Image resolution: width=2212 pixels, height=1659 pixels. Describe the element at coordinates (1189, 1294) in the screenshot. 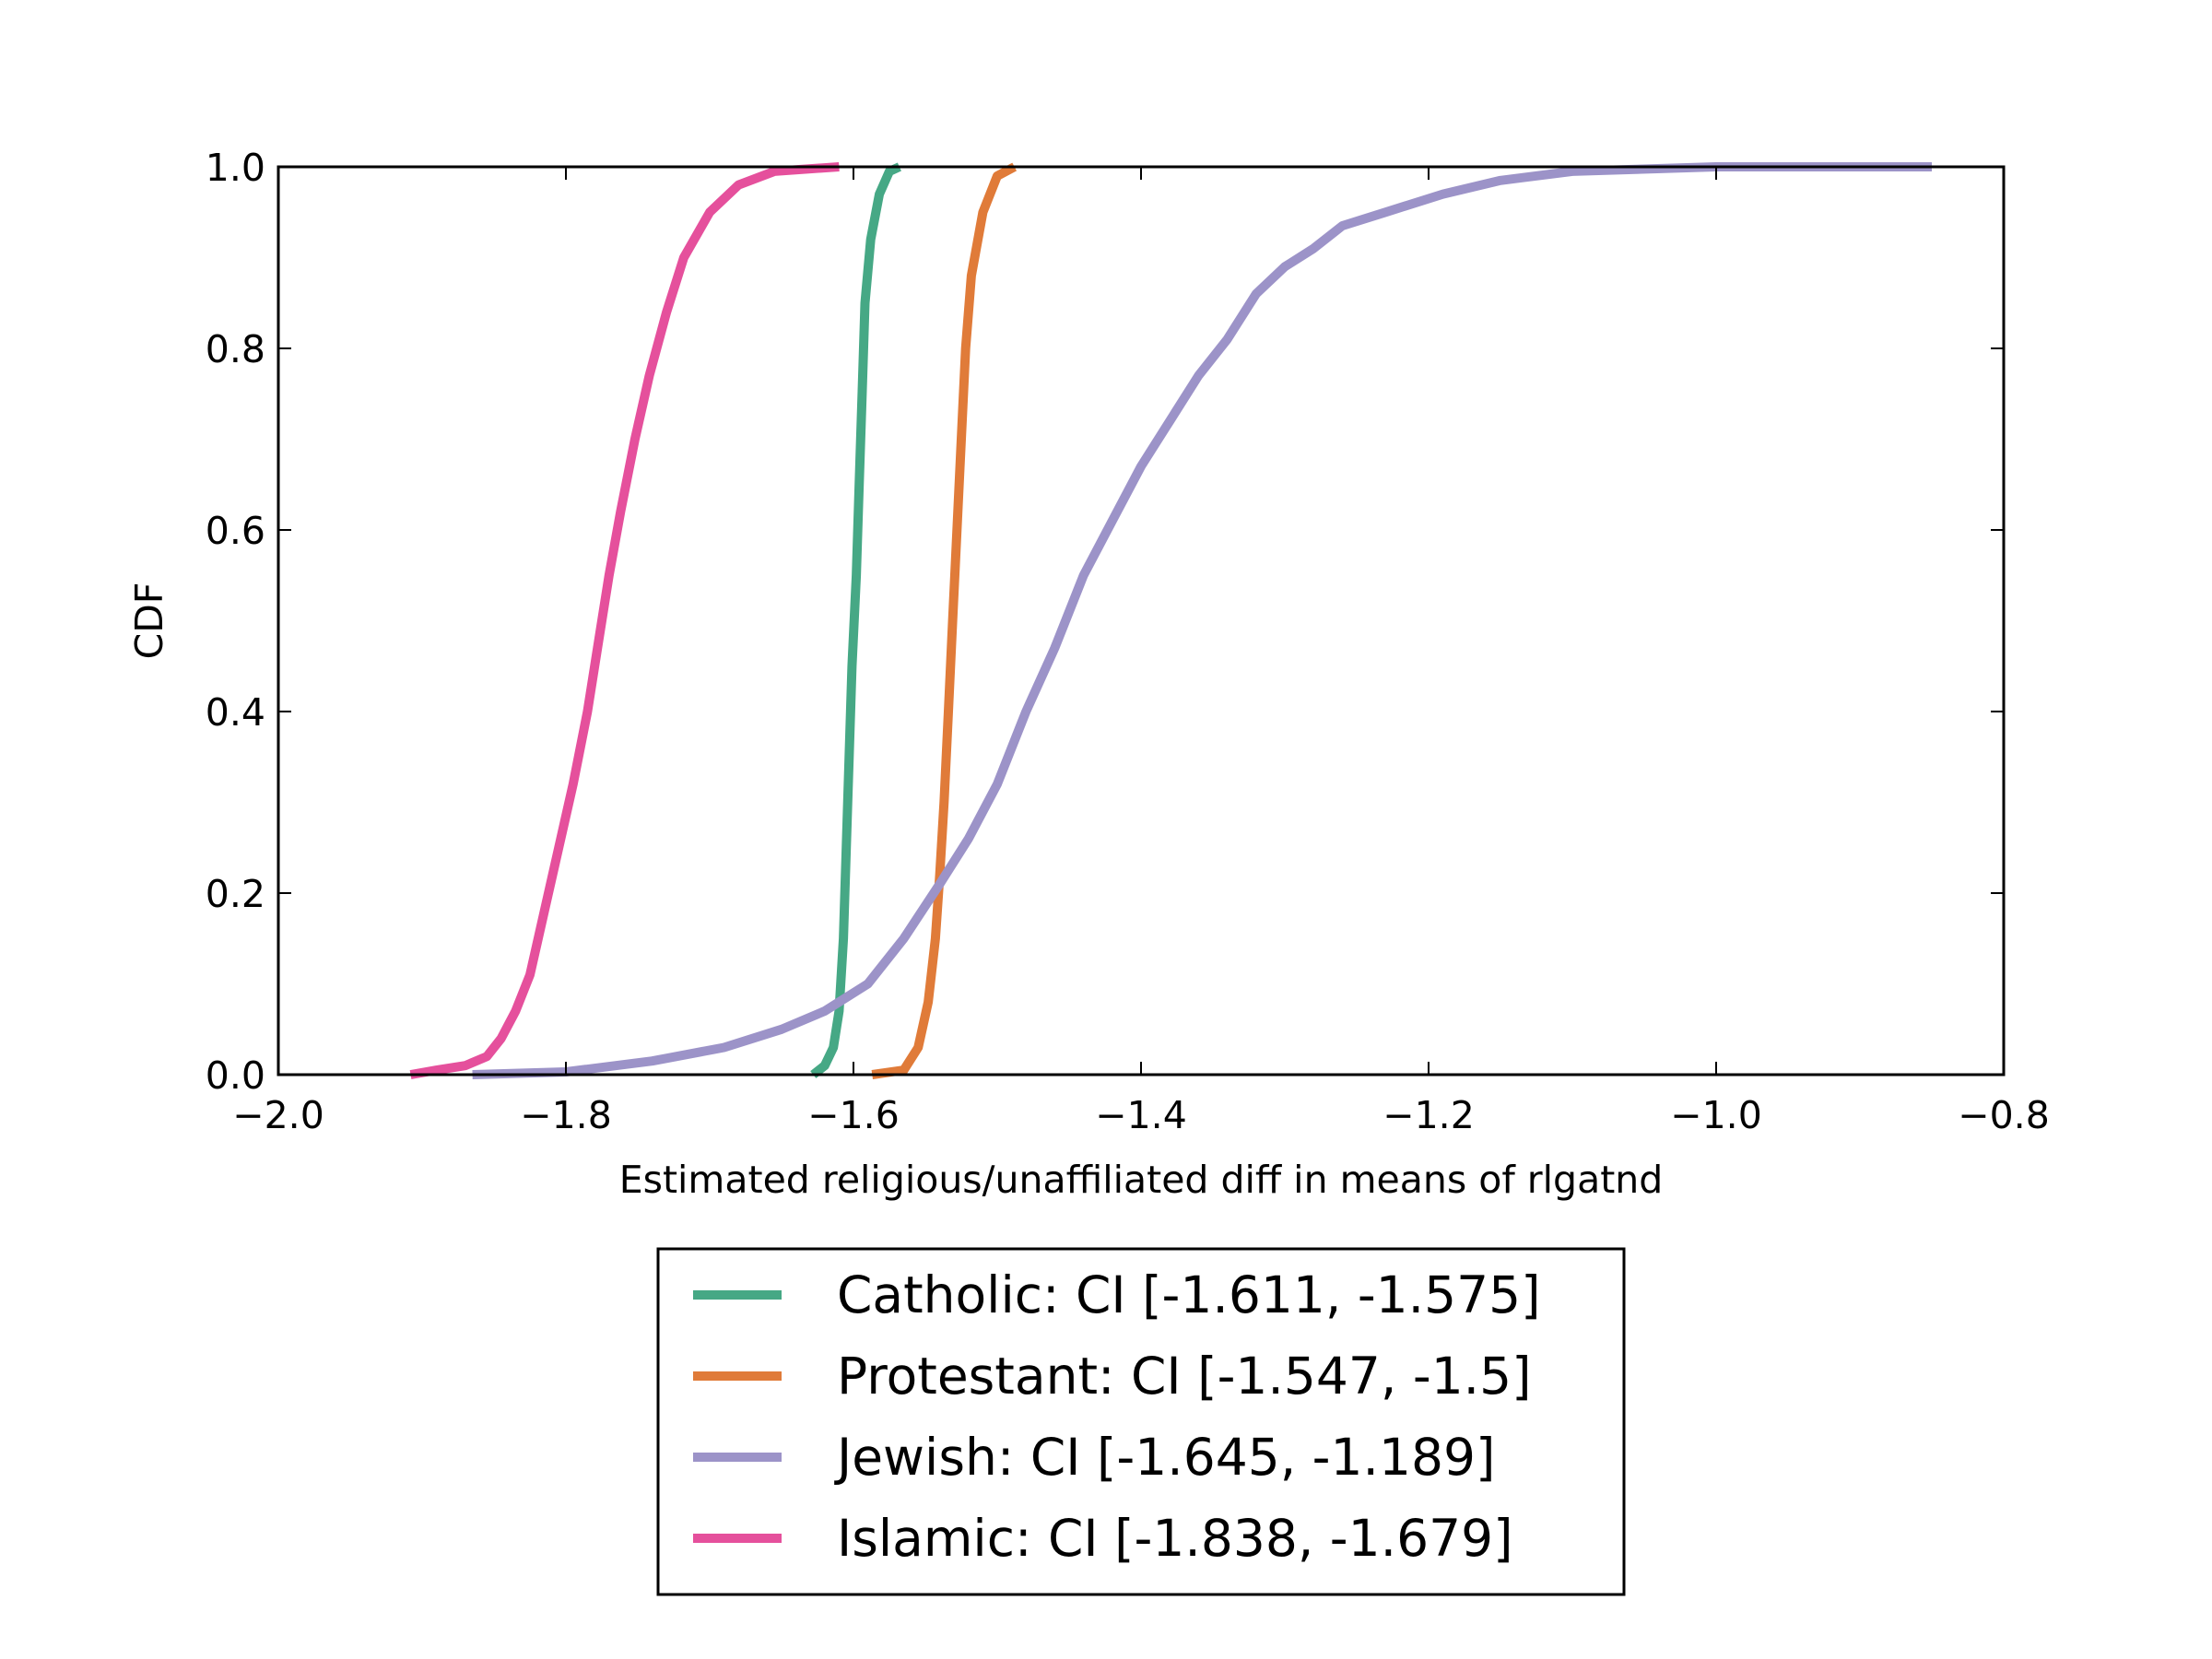

I see `legend-label-0: Catholic: CI [-1.611, -1.575]` at that location.